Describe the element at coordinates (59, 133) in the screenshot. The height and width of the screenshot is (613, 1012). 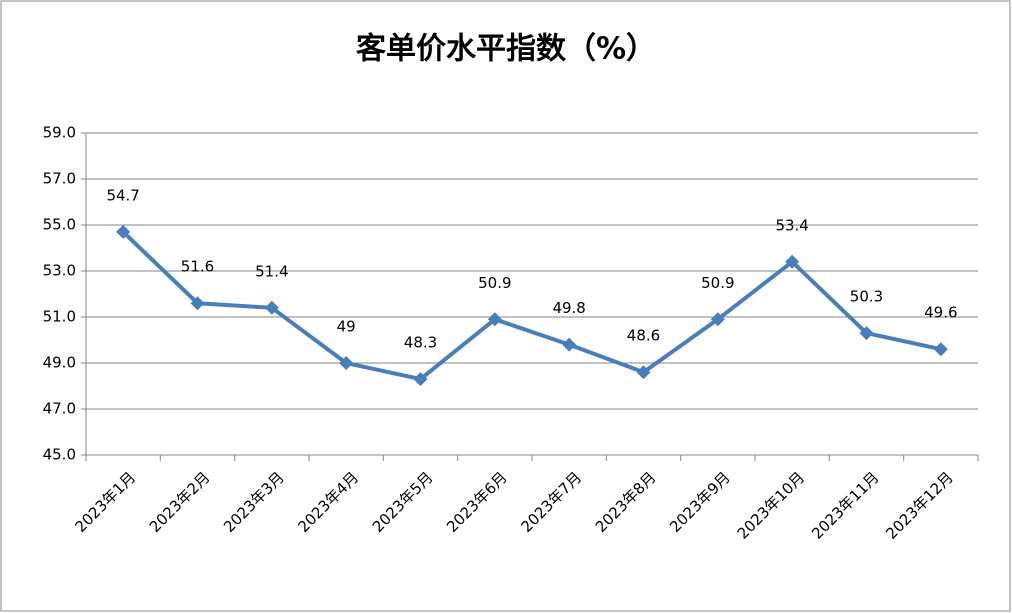
I see `y-tick-label: 59.0` at that location.